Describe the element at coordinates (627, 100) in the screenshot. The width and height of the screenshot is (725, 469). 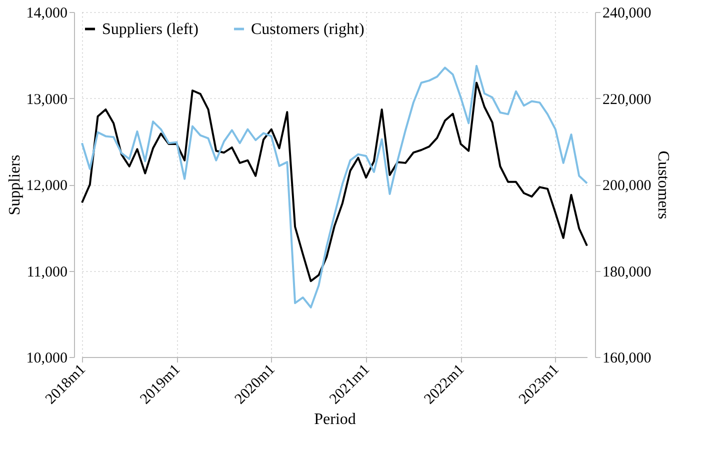
I see `y2-tick-label: 220,000` at that location.